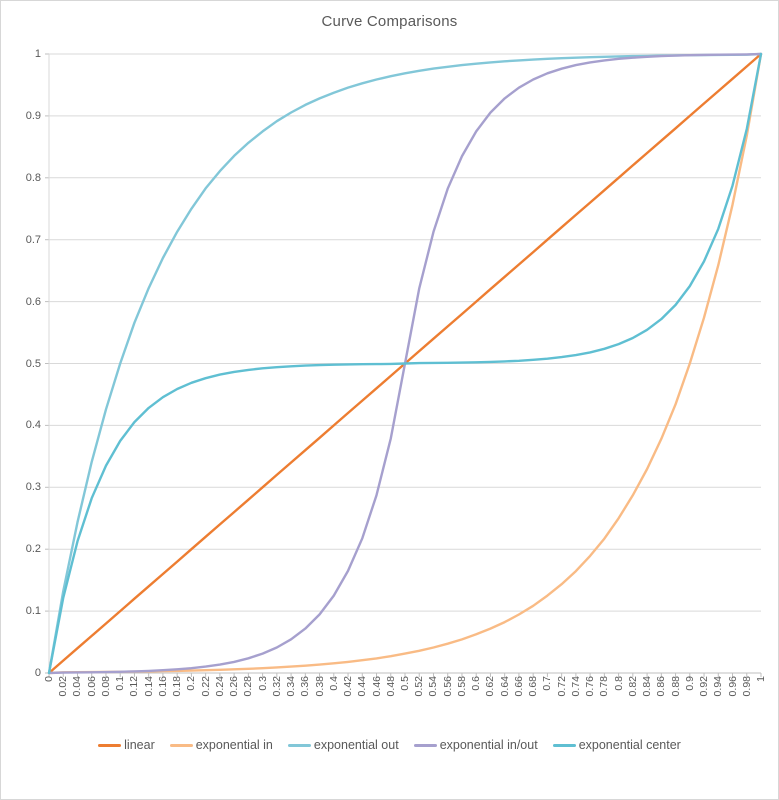 The width and height of the screenshot is (779, 800). I want to click on x-tick-label: 0.84, so click(647, 686).